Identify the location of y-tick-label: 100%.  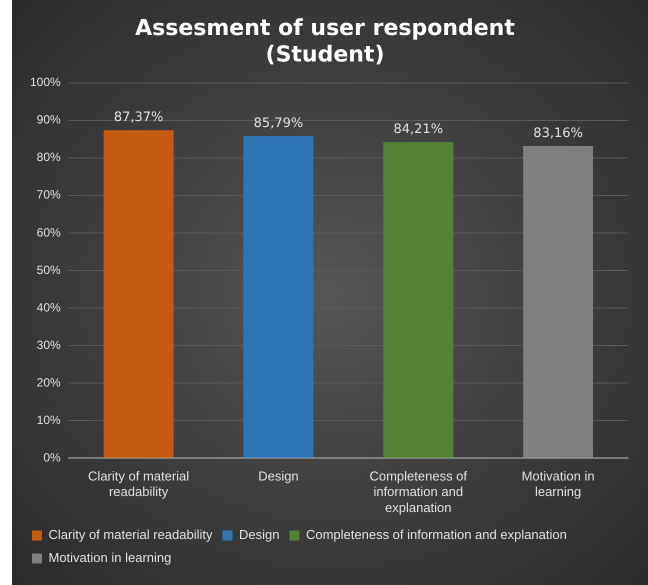
(46, 82).